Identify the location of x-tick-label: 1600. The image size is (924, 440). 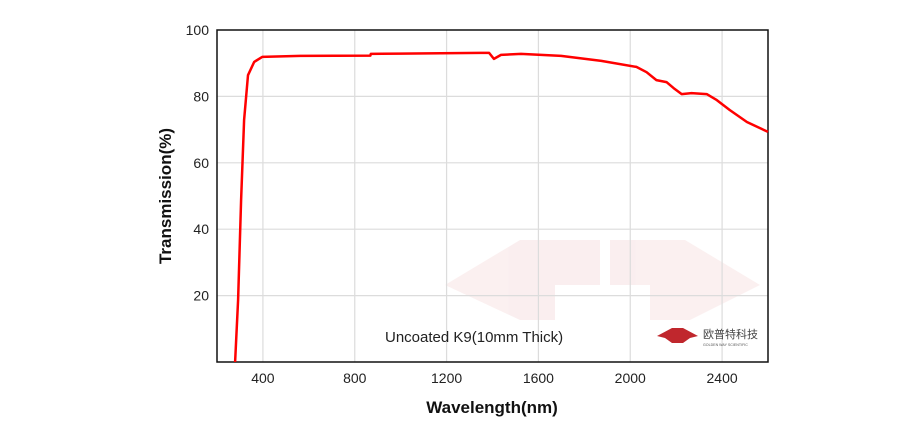
(538, 378).